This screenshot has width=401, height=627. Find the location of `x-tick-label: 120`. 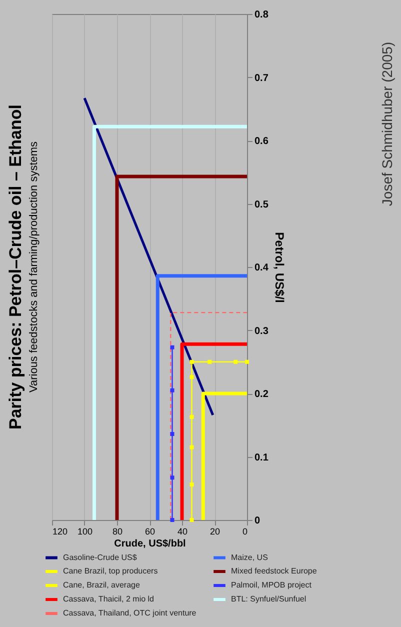

x-tick-label: 120 is located at coordinates (60, 531).